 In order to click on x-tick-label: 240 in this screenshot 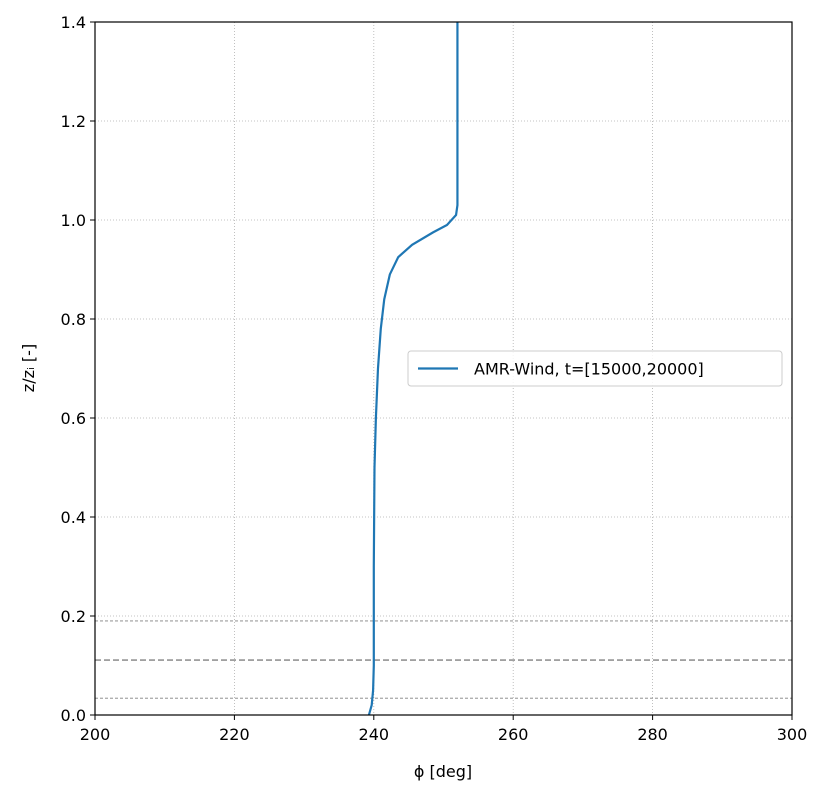, I will do `click(374, 734)`.